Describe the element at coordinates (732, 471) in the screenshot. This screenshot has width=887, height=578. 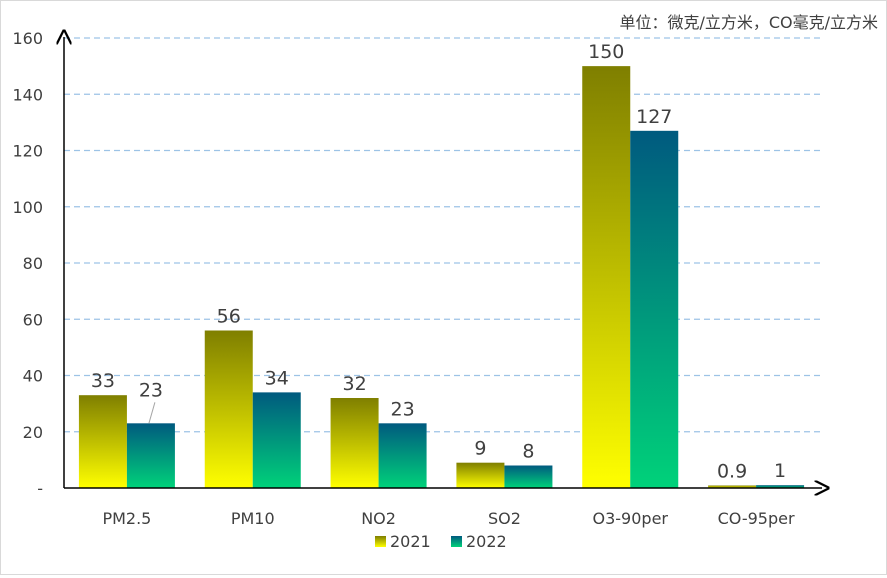
I see `data-label: 0.9` at that location.